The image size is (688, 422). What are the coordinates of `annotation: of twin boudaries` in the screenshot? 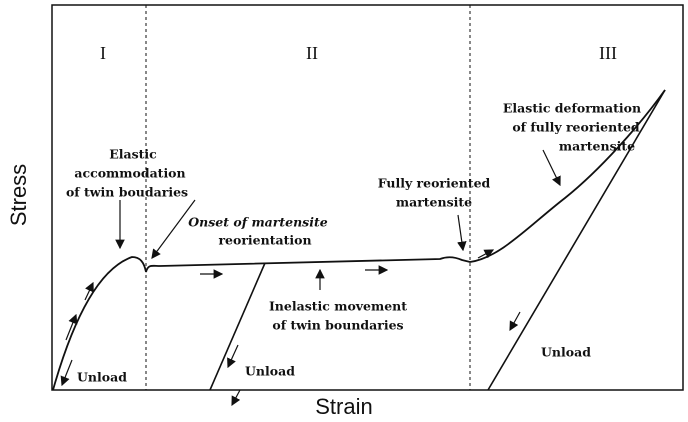 It's located at (127, 192).